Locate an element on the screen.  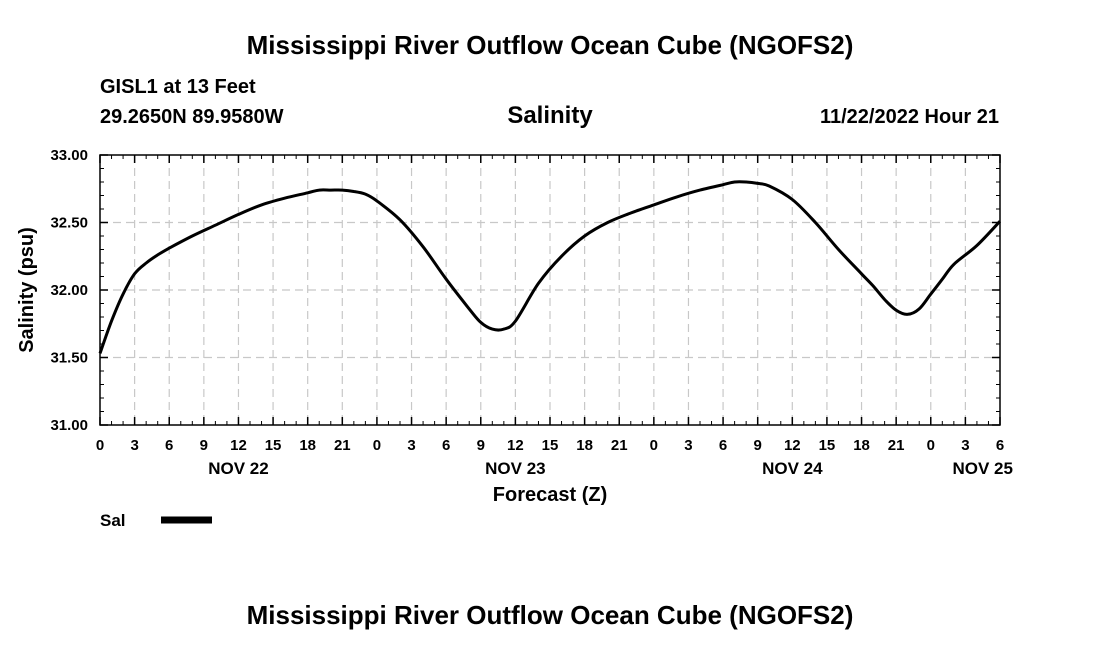
x-axis-title: Forecast (Z) is located at coordinates (550, 495).